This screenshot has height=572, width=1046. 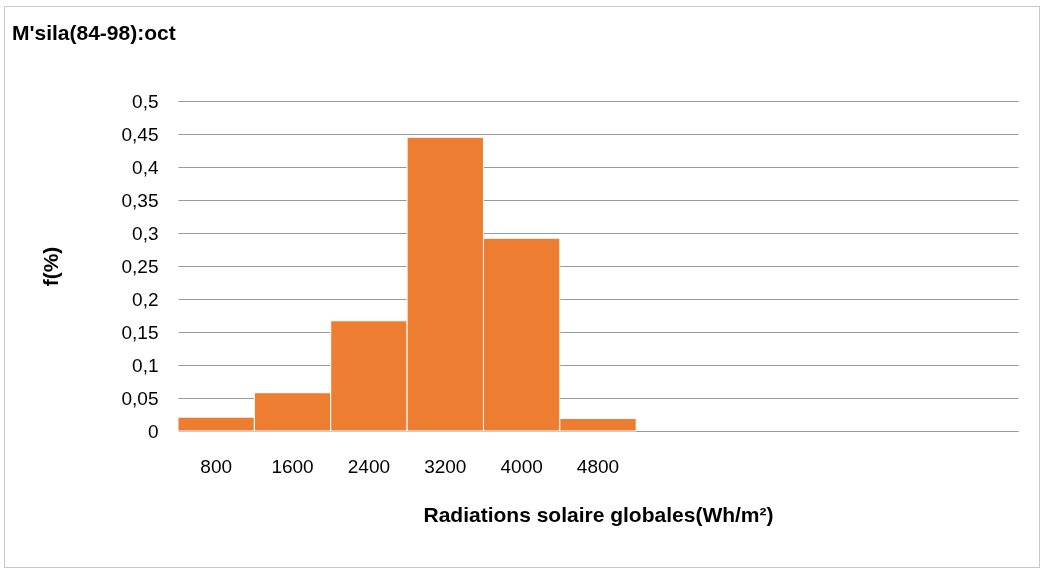 What do you see at coordinates (50, 266) in the screenshot?
I see `y-axis-title: f(%)` at bounding box center [50, 266].